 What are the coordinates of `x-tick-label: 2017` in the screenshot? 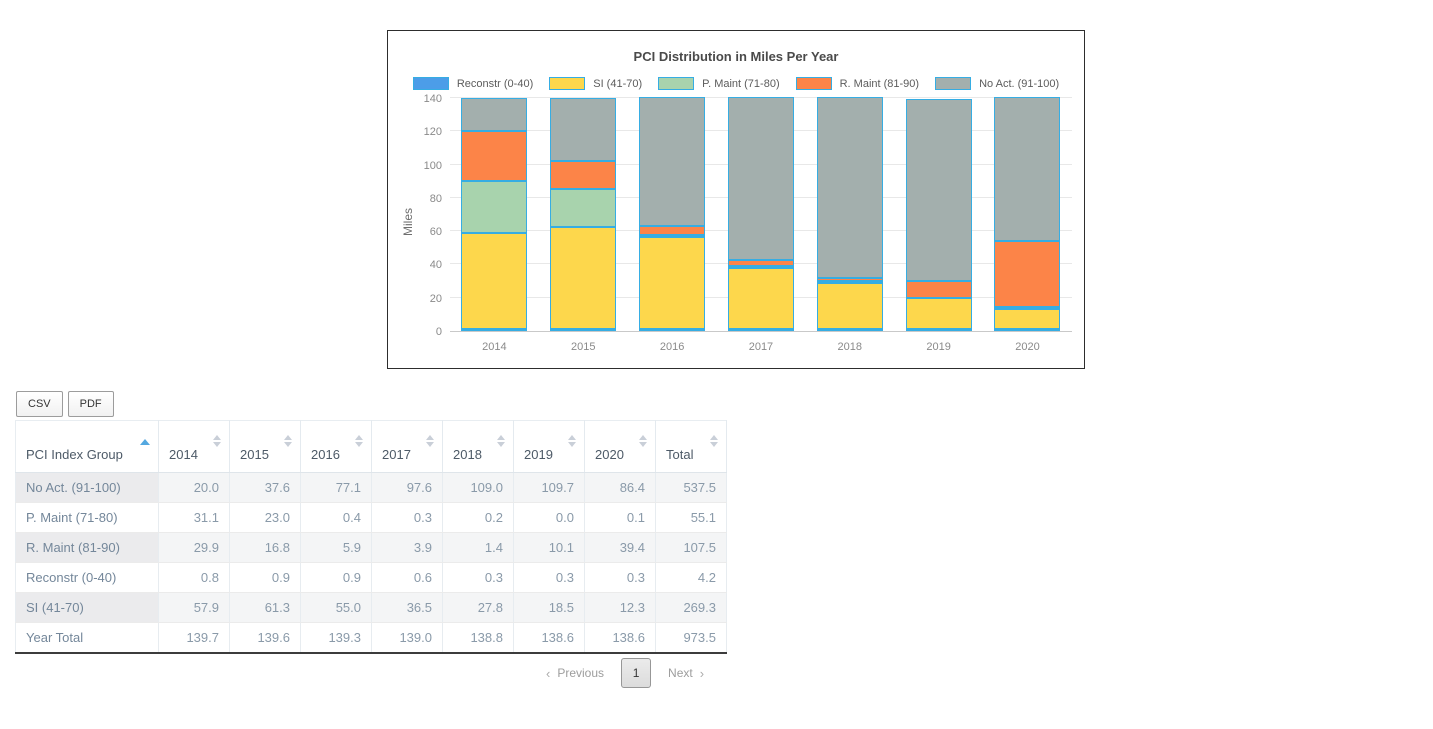 It's located at (761, 347).